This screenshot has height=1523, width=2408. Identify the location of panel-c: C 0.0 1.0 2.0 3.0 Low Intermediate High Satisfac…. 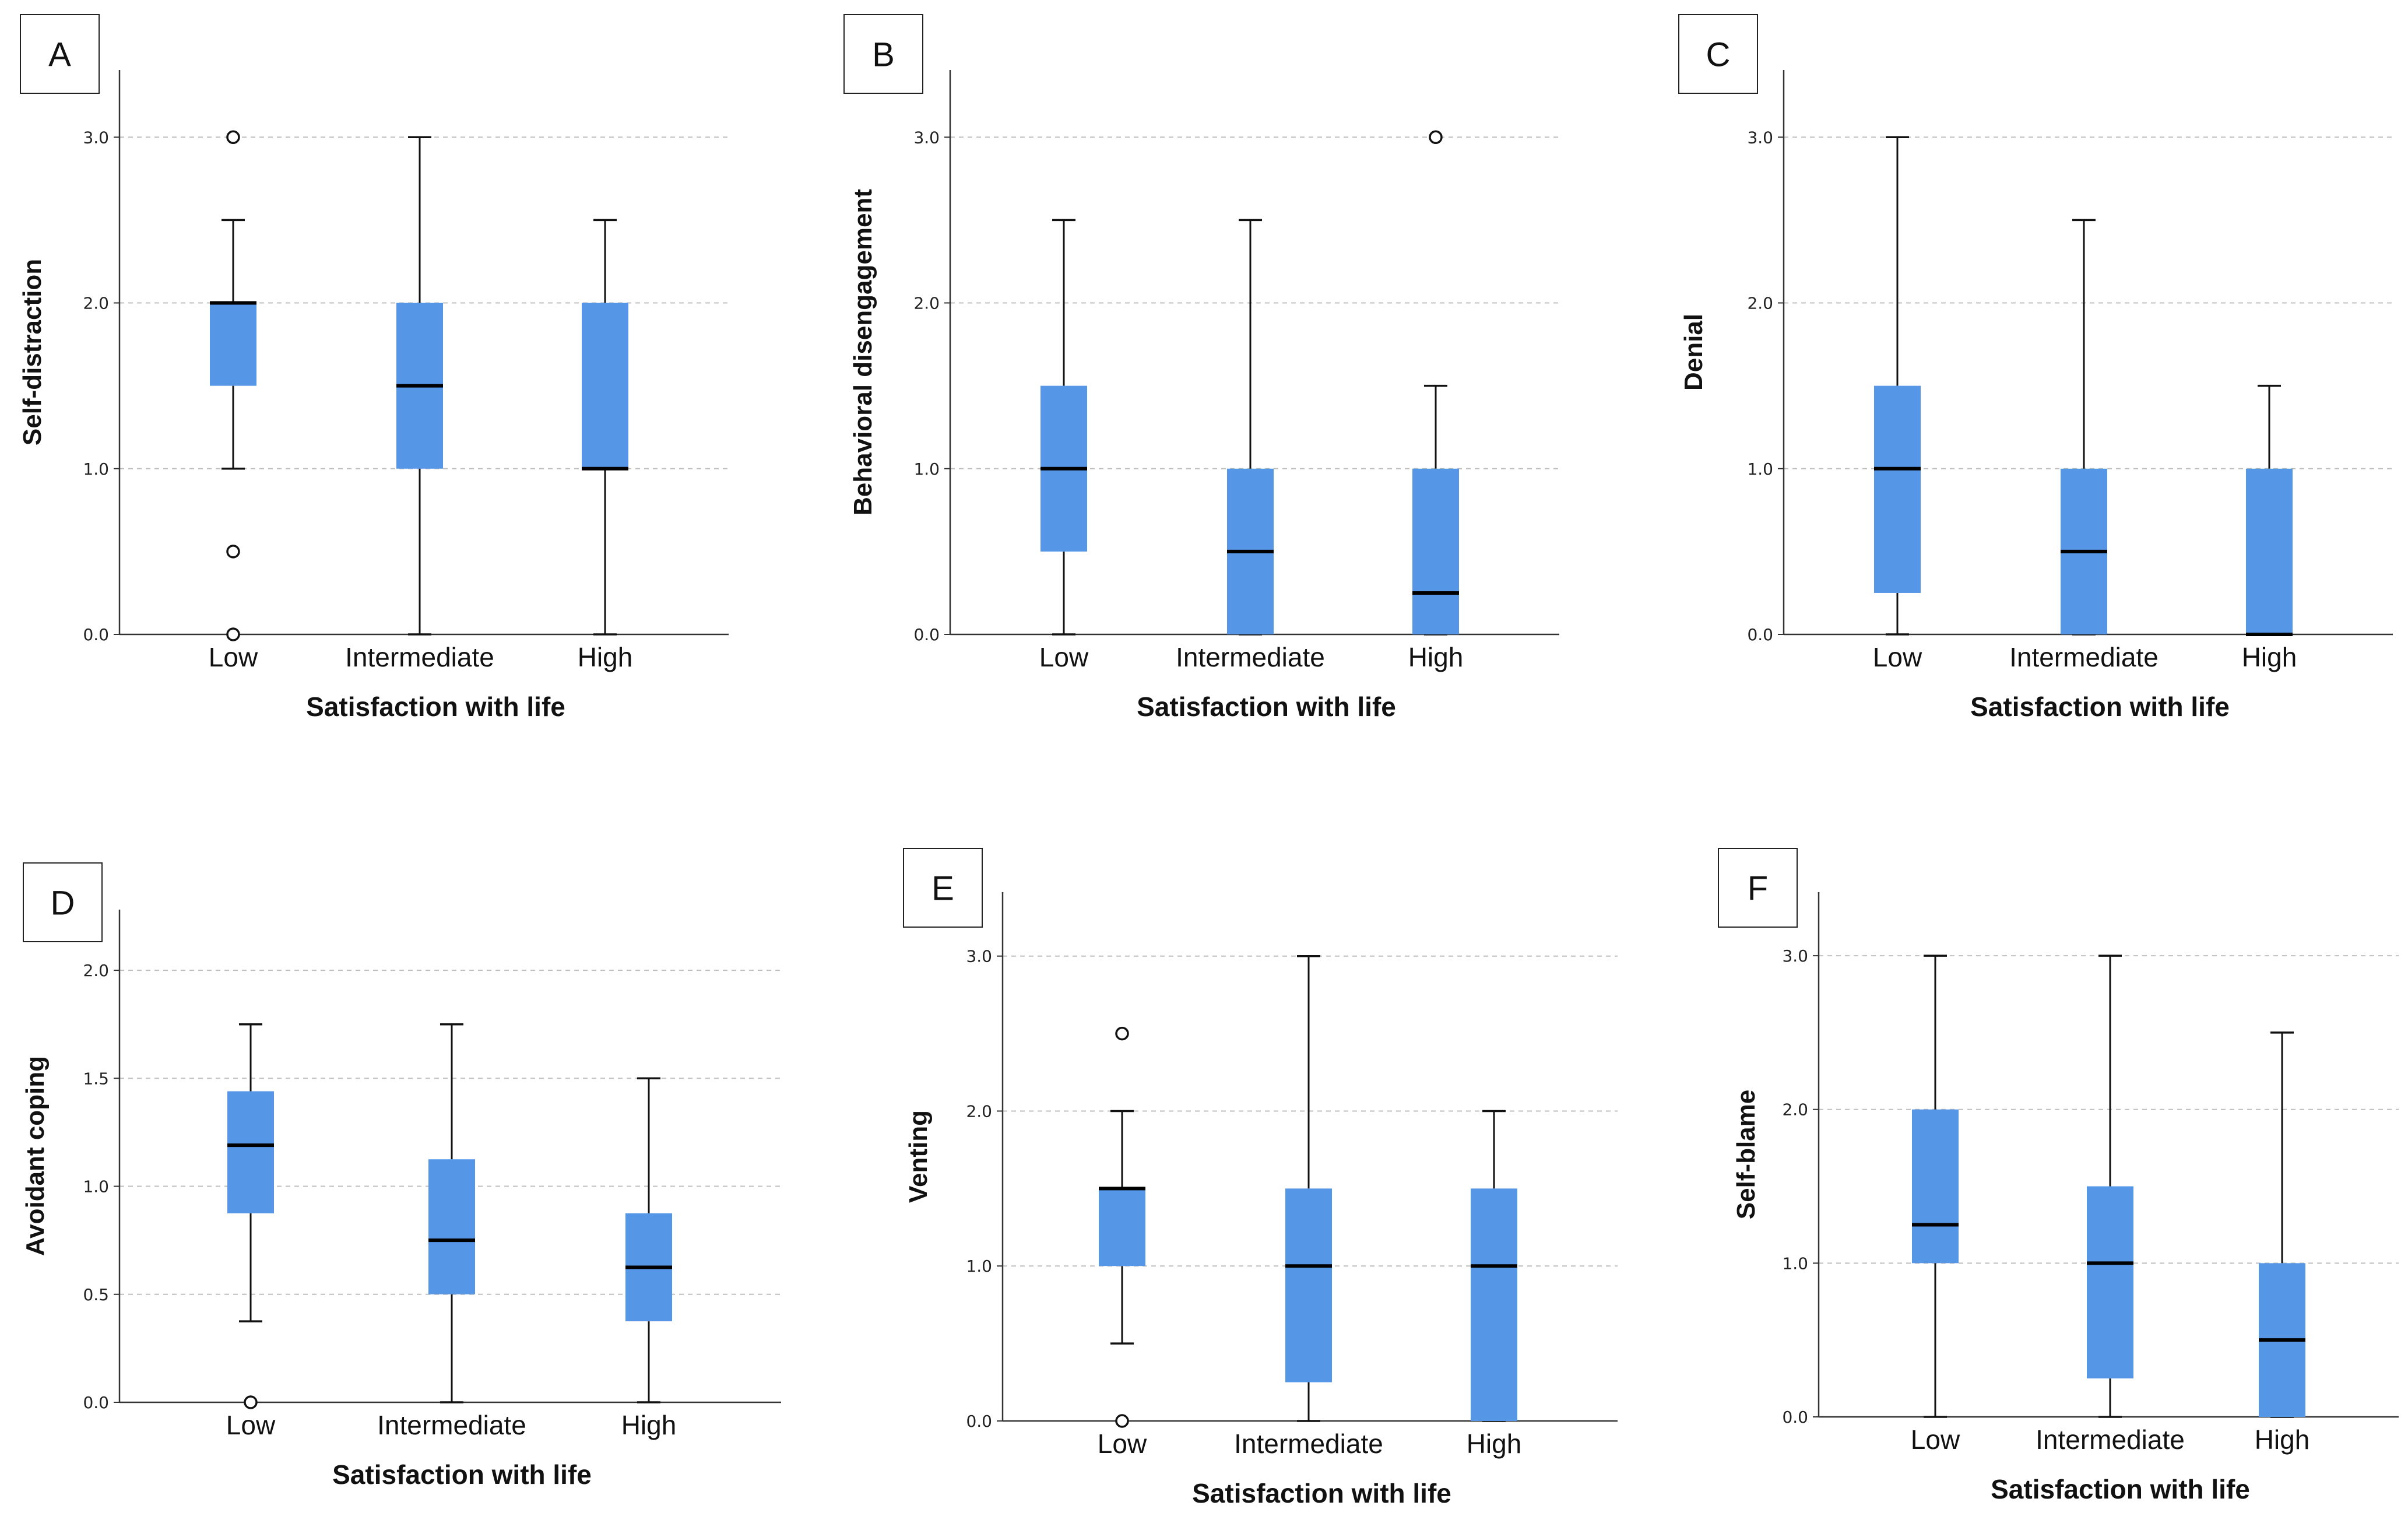
(2035, 368).